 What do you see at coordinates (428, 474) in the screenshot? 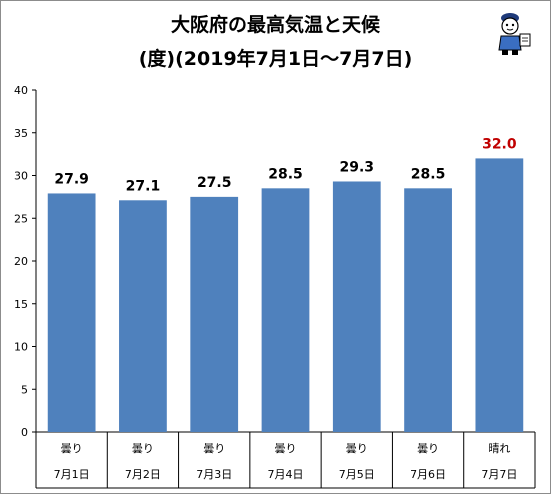
I see `date-label: 7月6日` at bounding box center [428, 474].